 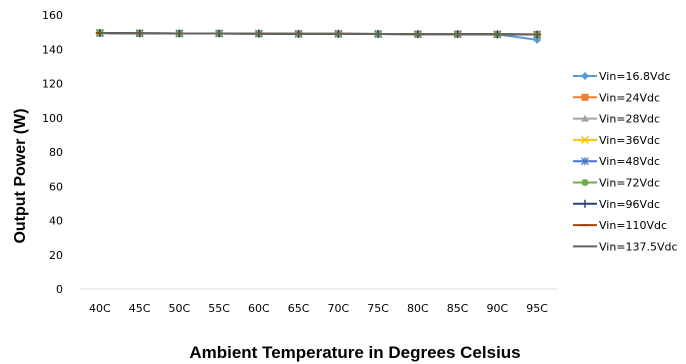 I want to click on y-tick-label: 100, so click(x=52, y=118).